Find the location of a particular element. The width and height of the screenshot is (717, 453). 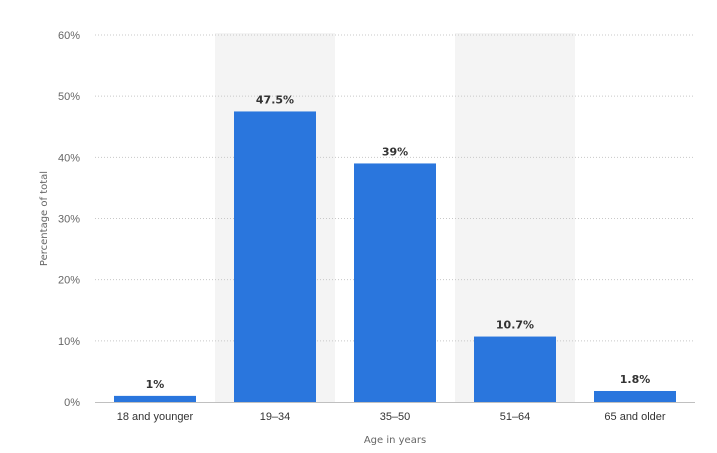

data-label: 39% is located at coordinates (395, 151).